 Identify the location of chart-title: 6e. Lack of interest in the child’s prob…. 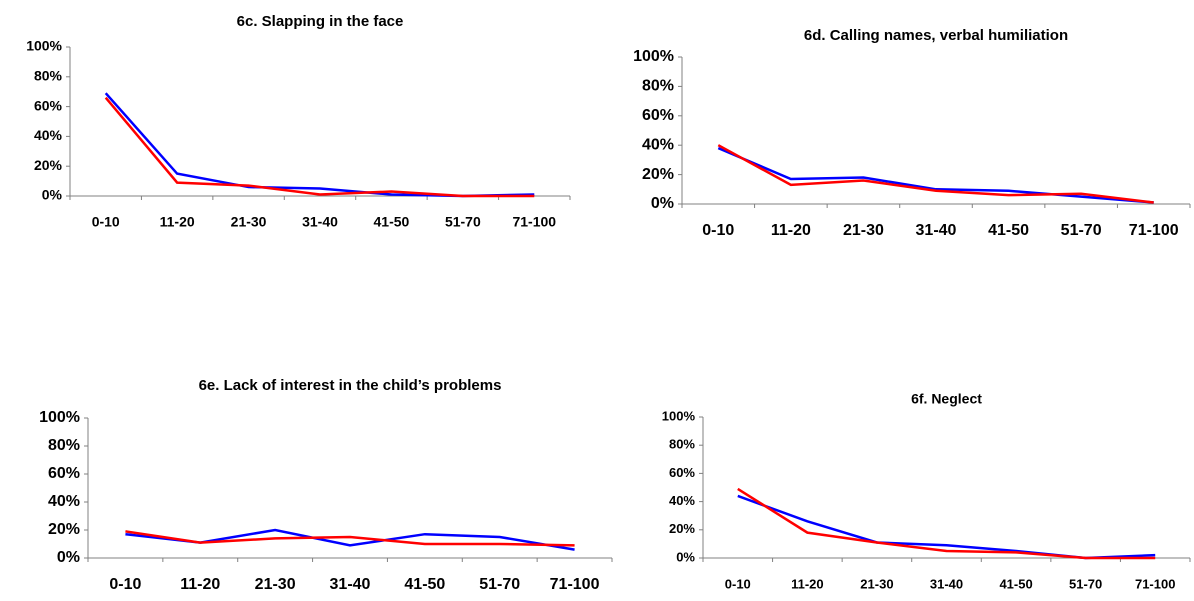
(350, 385).